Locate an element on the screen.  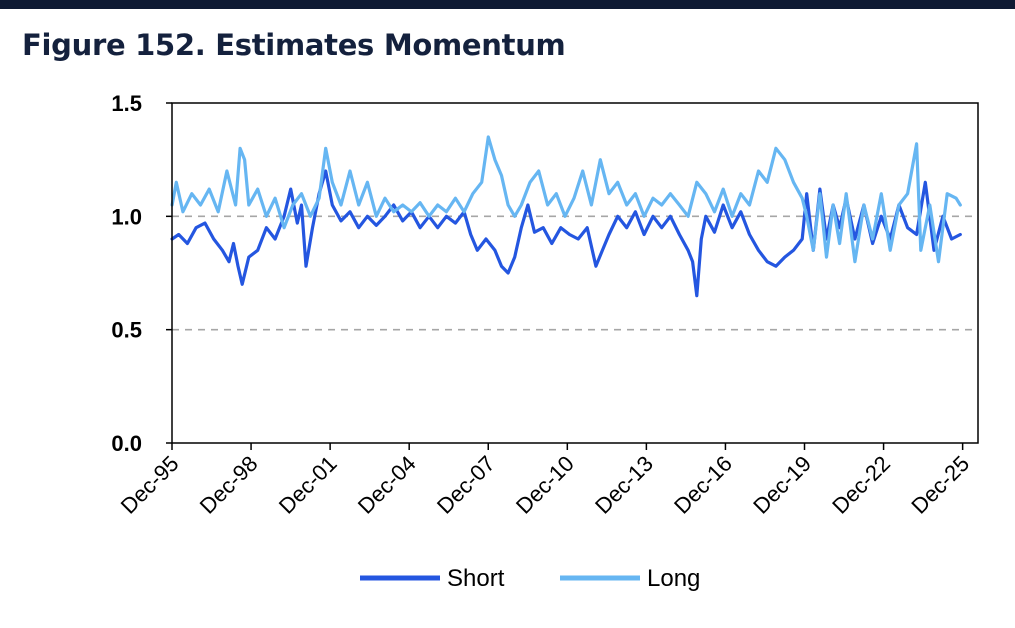
y-tick-label: 1.5 is located at coordinates (126, 103).